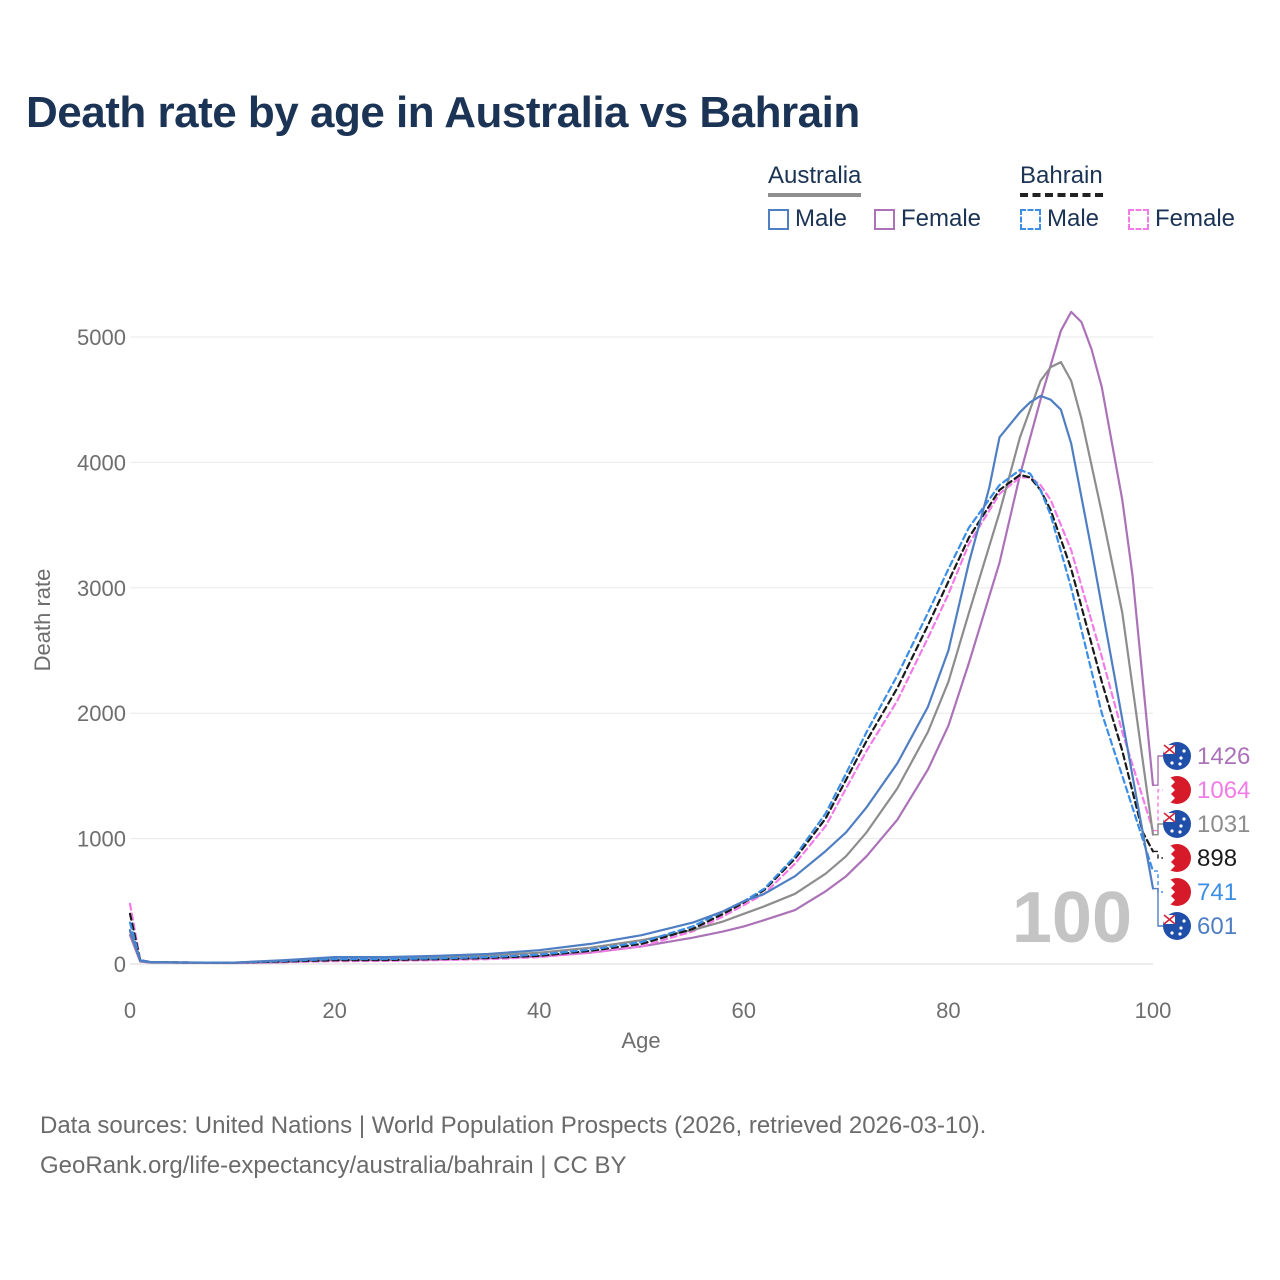 This screenshot has width=1280, height=1280. What do you see at coordinates (948, 1010) in the screenshot?
I see `x-tick-label: 80` at bounding box center [948, 1010].